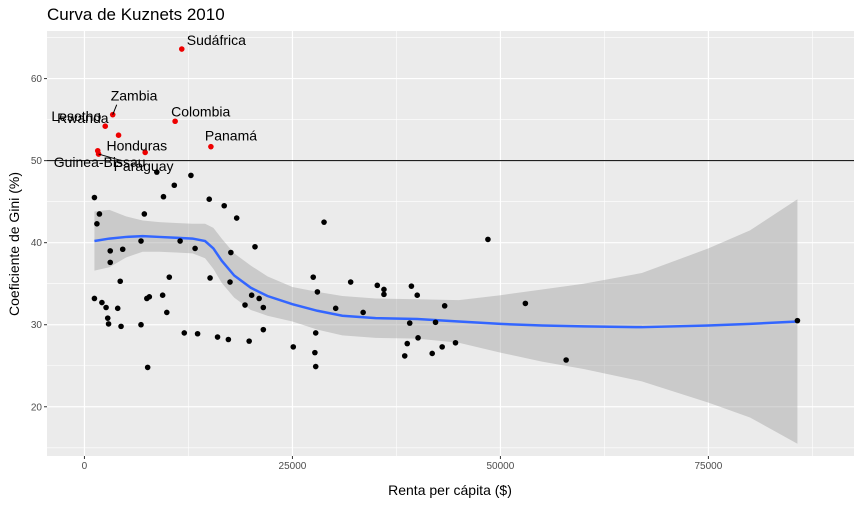 The width and height of the screenshot is (862, 505). What do you see at coordinates (136, 145) in the screenshot?
I see `country-label: Honduras` at bounding box center [136, 145].